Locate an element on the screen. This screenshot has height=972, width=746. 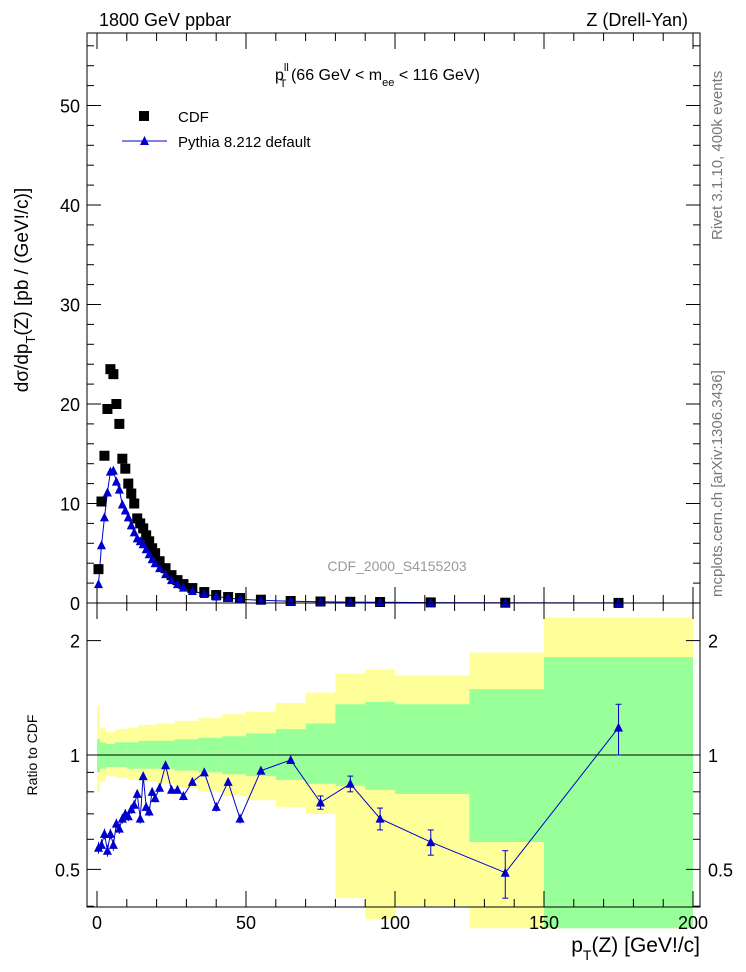
legend-cdf-marker is located at coordinates (144, 116).